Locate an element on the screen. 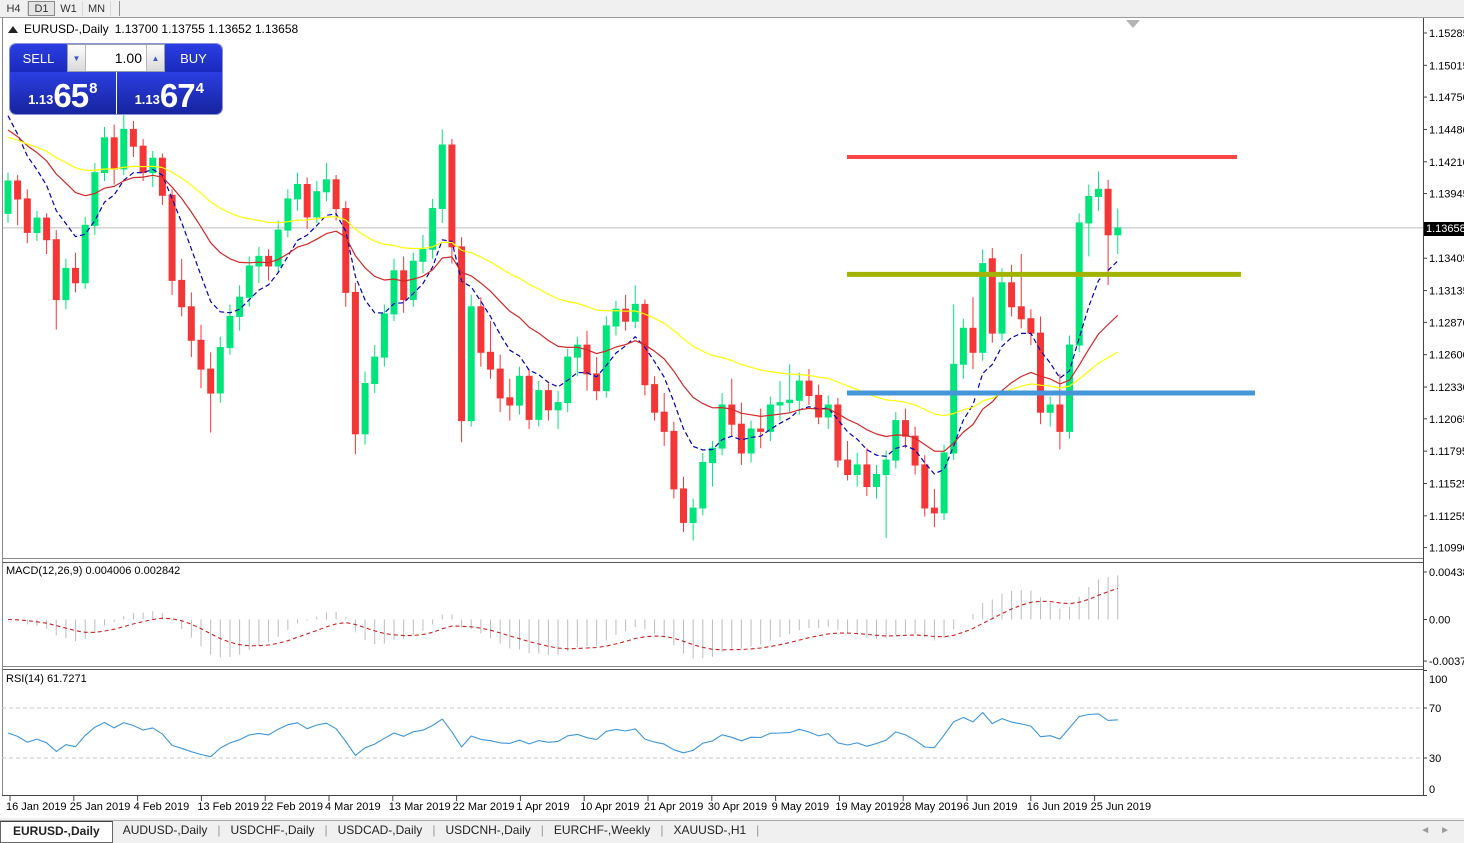  tab-usdcad-daily: USDCAD-,Daily is located at coordinates (380, 830).